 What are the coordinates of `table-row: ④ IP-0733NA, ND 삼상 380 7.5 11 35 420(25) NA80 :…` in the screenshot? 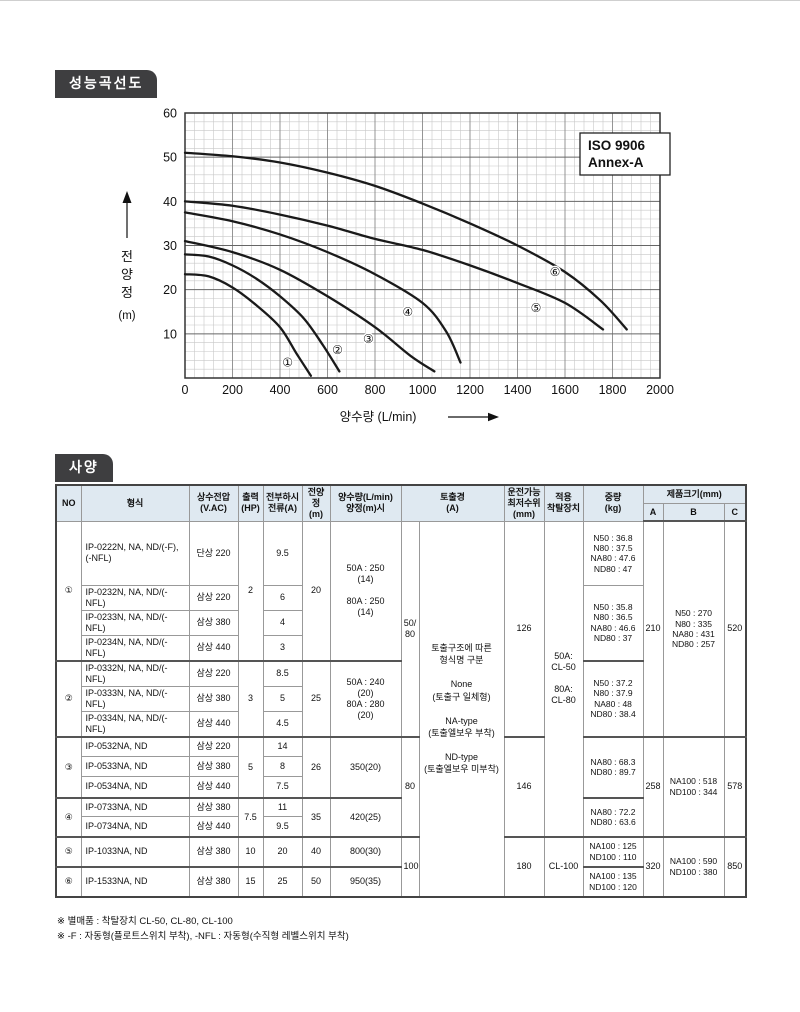 It's located at (400, 817).